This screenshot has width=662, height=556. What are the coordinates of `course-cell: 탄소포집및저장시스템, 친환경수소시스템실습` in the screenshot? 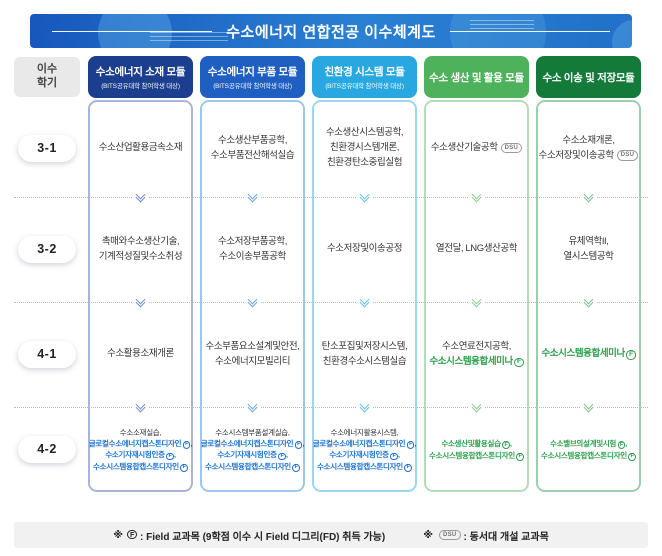 It's located at (364, 354).